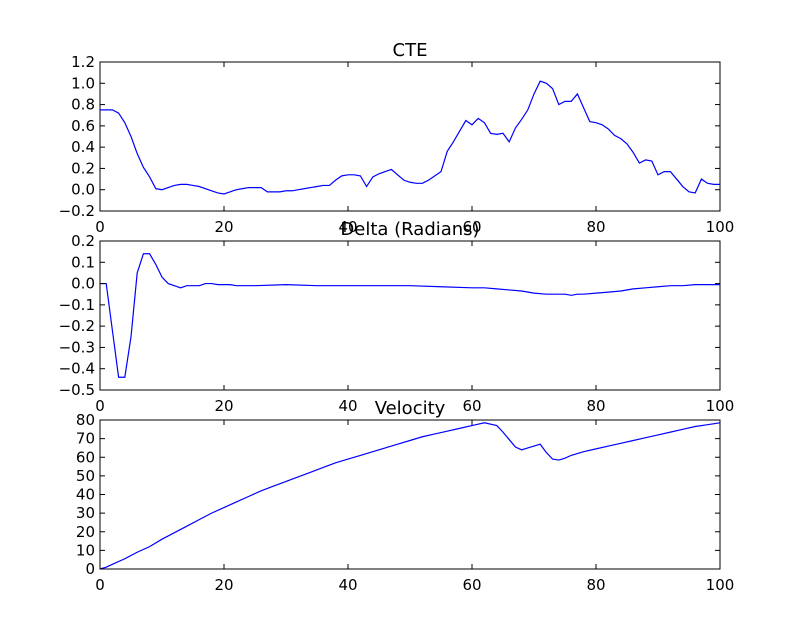 This screenshot has width=800, height=632. Describe the element at coordinates (223, 406) in the screenshot. I see `delta-x-tick-label: 20` at that location.